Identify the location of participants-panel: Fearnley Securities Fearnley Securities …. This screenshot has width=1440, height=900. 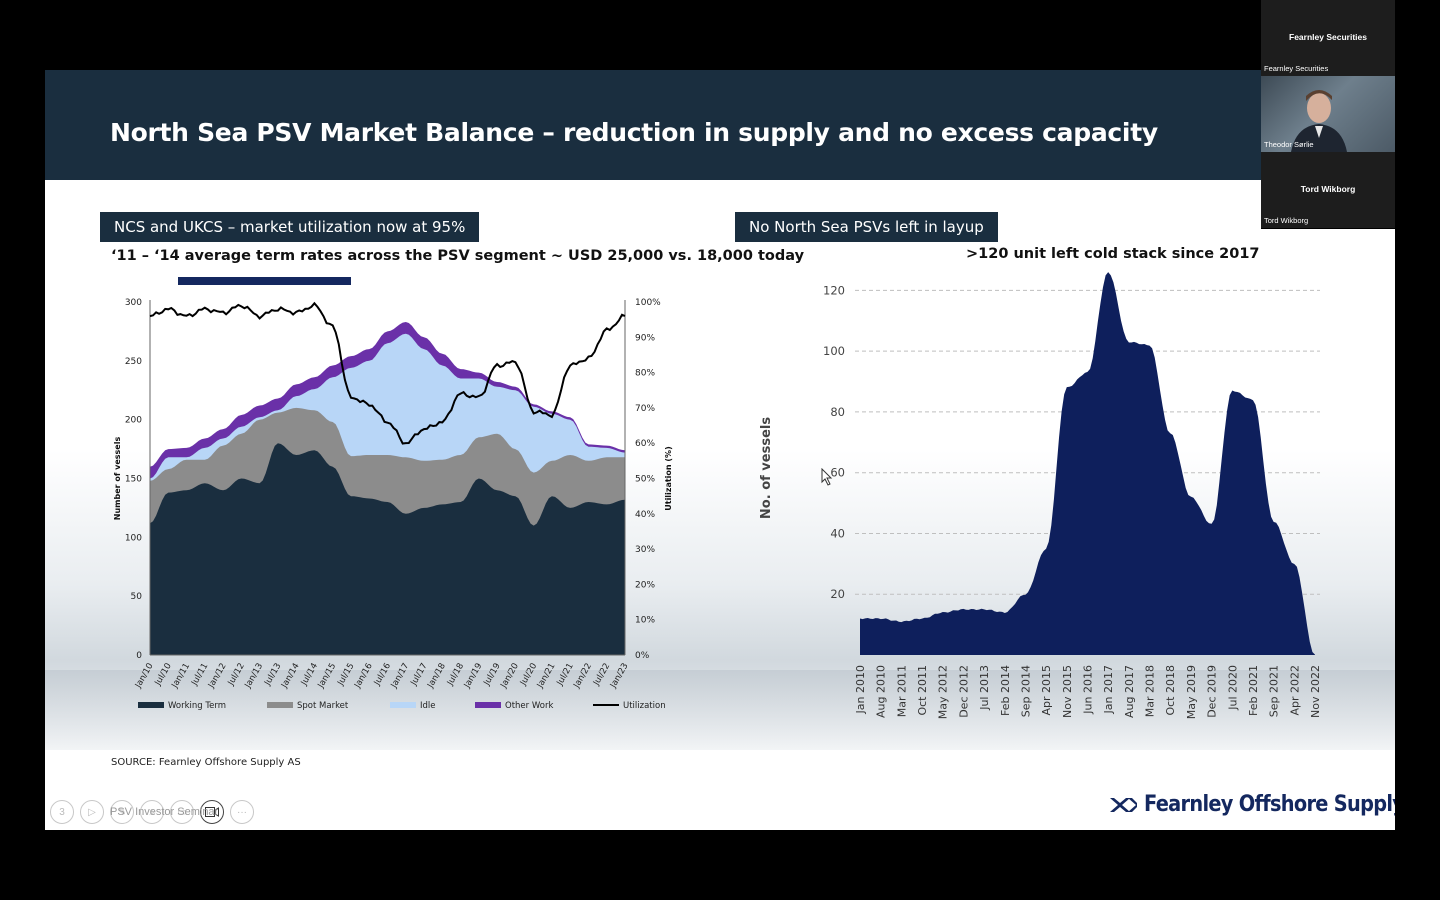
(1328, 114).